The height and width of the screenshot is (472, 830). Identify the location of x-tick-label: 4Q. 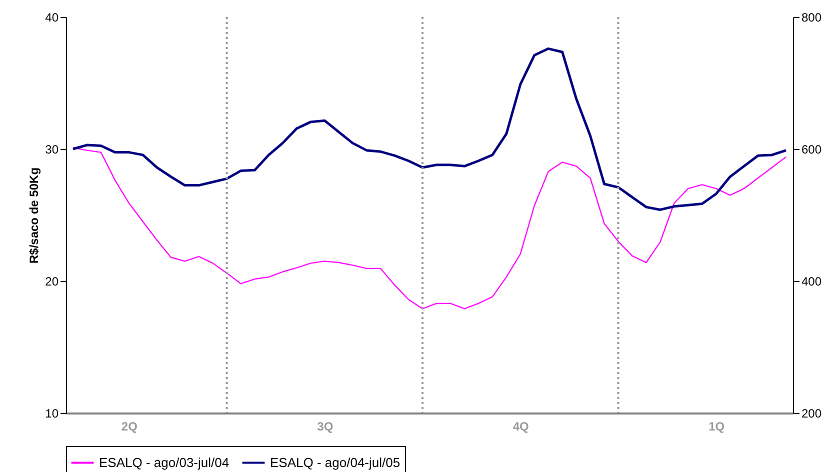
(520, 427).